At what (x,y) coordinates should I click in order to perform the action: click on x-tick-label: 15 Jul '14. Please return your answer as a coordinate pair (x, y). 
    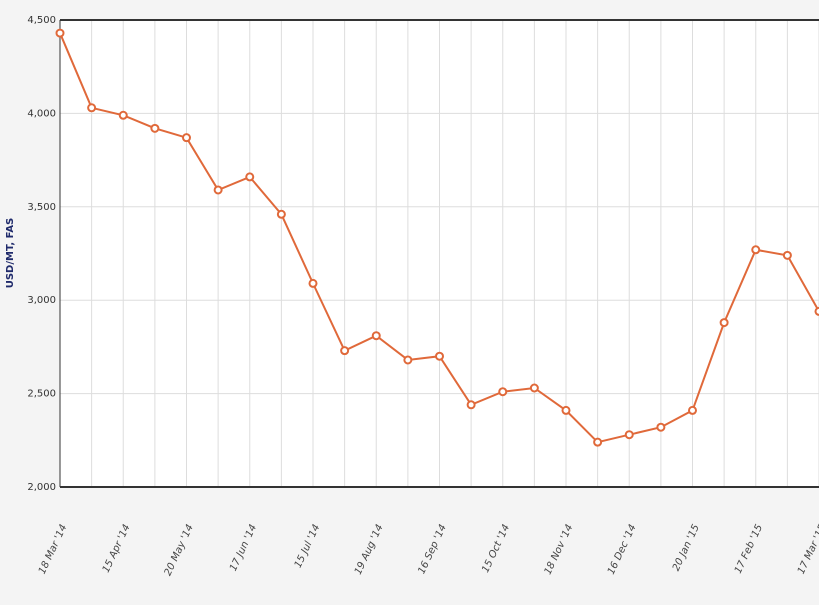
    Looking at the image, I should click on (308, 546).